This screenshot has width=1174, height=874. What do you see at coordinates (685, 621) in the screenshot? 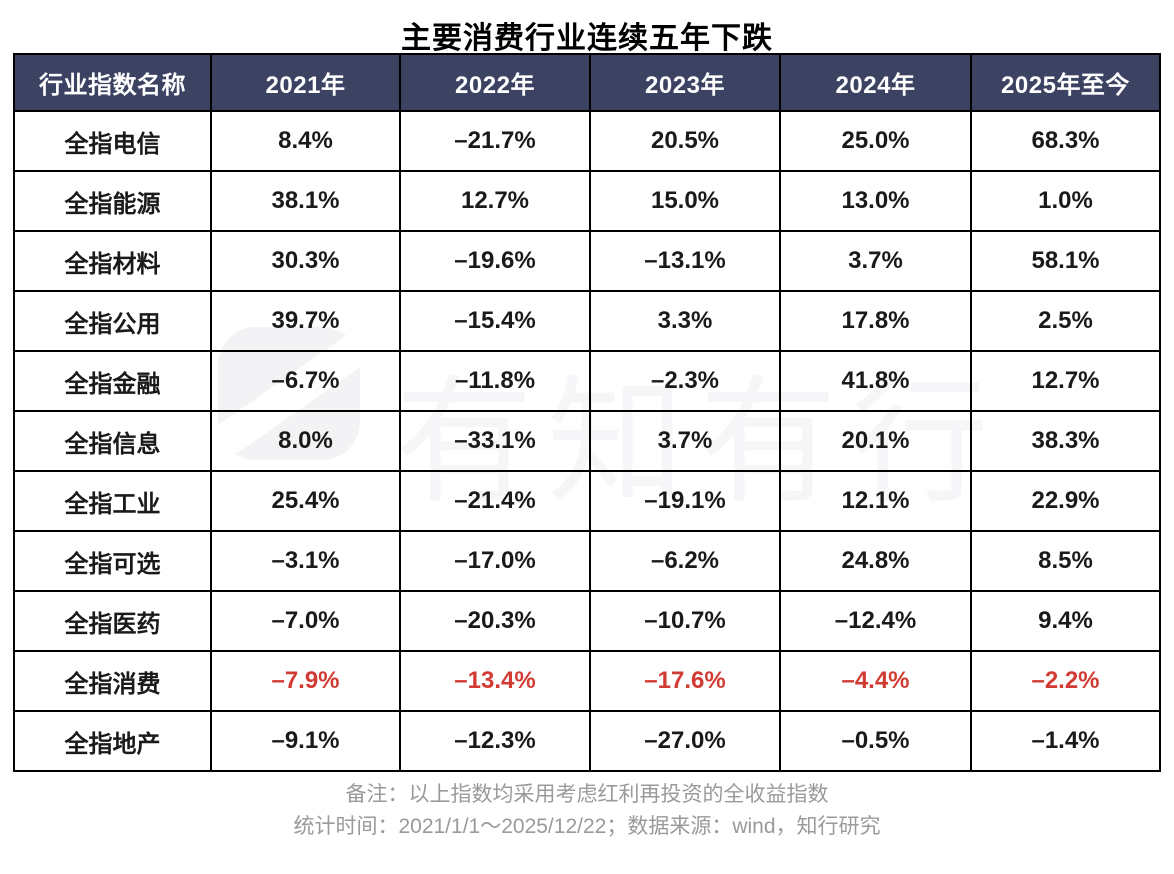
I see `return-value-cell: –10.7%` at bounding box center [685, 621].